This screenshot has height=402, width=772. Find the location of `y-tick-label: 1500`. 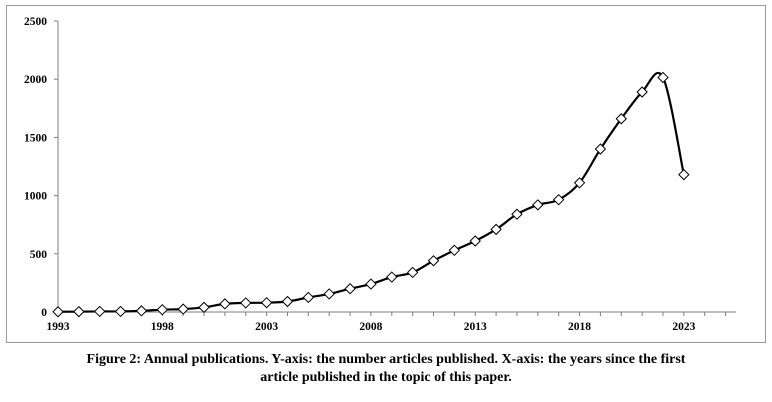

y-tick-label: 1500 is located at coordinates (35, 138).